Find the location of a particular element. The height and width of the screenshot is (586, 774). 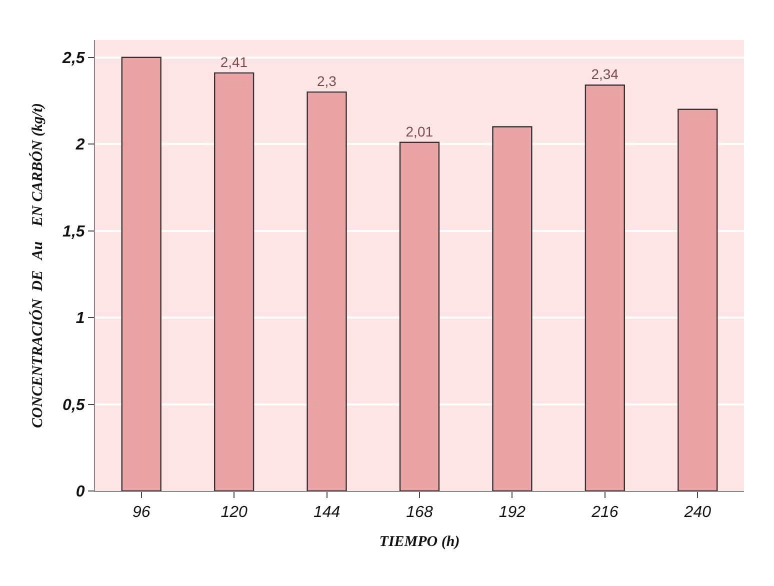

y-axis-title: CONCENTRACIÓN DE Au EN CARBÓN (kg/t) is located at coordinates (37, 265).